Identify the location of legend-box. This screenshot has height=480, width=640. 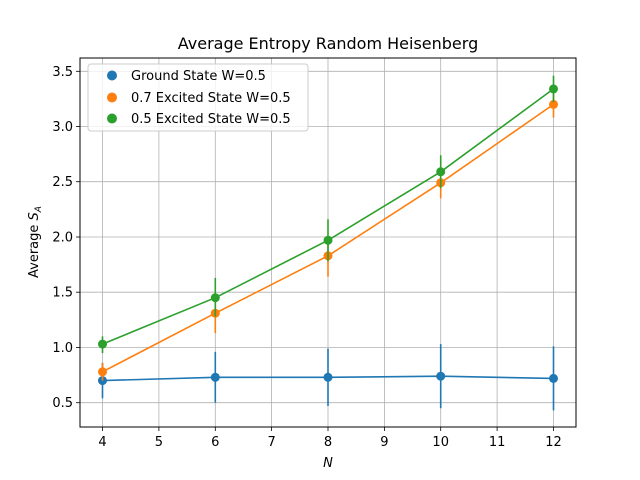
(198, 97).